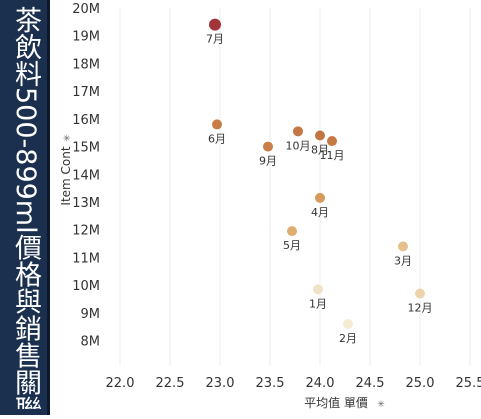  Describe the element at coordinates (86, 37) in the screenshot. I see `y-tick-label: 19M` at that location.